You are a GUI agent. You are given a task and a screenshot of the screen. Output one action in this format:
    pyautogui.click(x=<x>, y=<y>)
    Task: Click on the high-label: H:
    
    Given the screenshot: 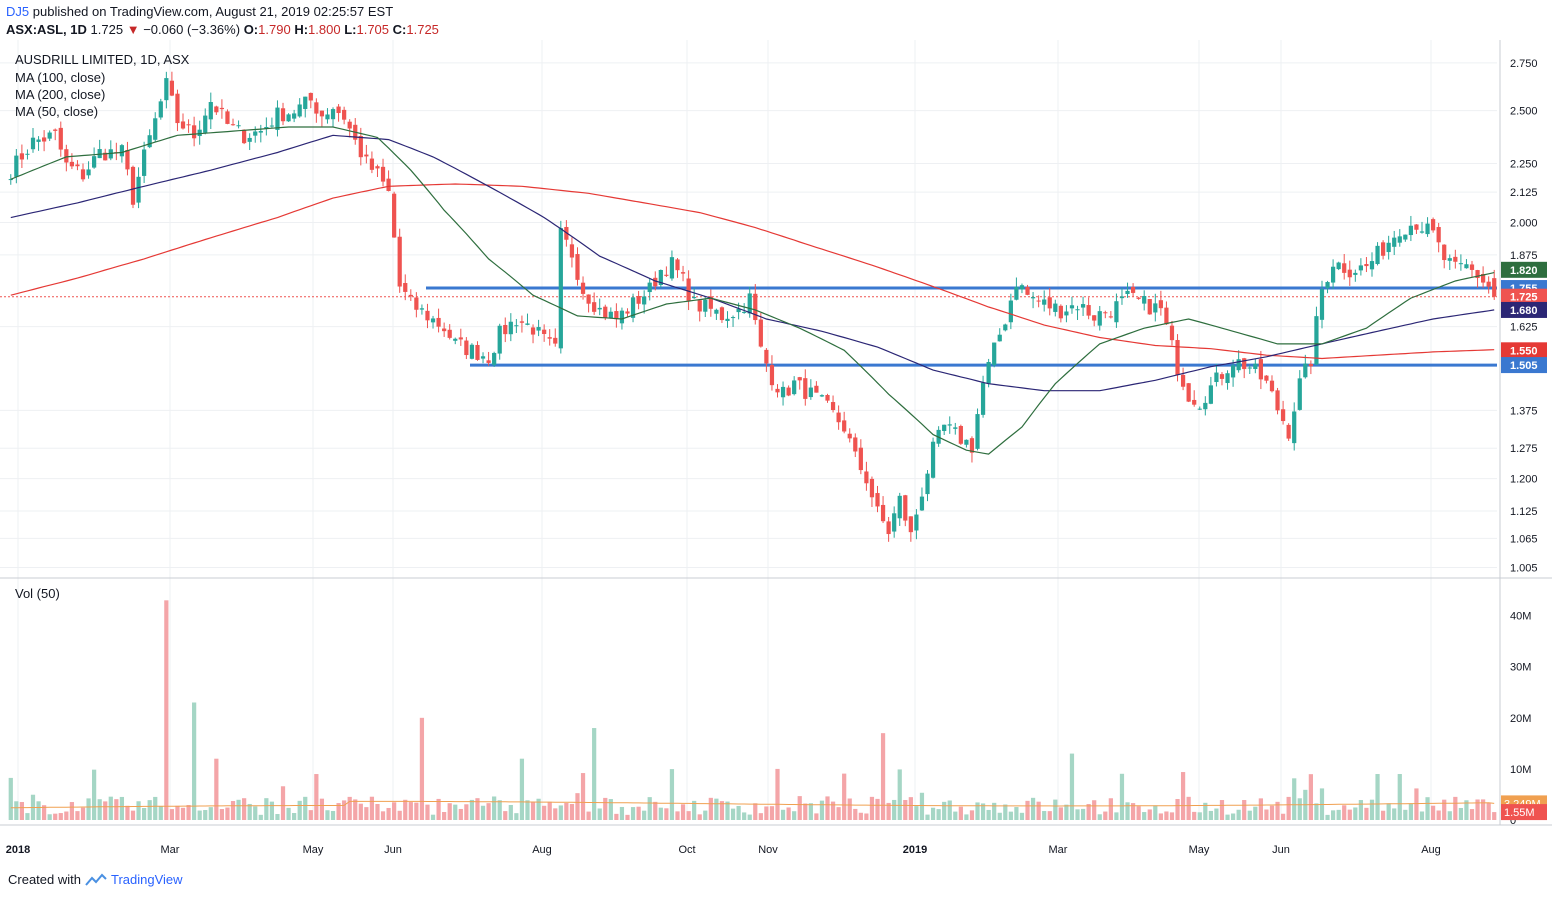 What is the action you would take?
    pyautogui.click(x=301, y=29)
    